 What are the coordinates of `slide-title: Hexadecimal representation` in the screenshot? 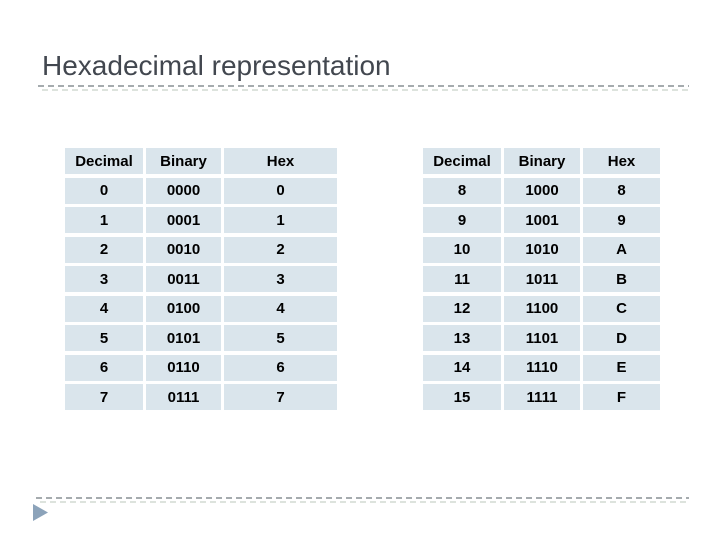 It's located at (216, 65).